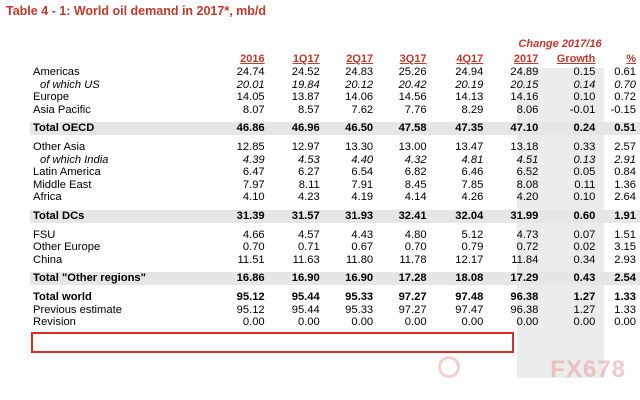 The width and height of the screenshot is (640, 400). Describe the element at coordinates (250, 84) in the screenshot. I see `cell-value: 20.01` at that location.